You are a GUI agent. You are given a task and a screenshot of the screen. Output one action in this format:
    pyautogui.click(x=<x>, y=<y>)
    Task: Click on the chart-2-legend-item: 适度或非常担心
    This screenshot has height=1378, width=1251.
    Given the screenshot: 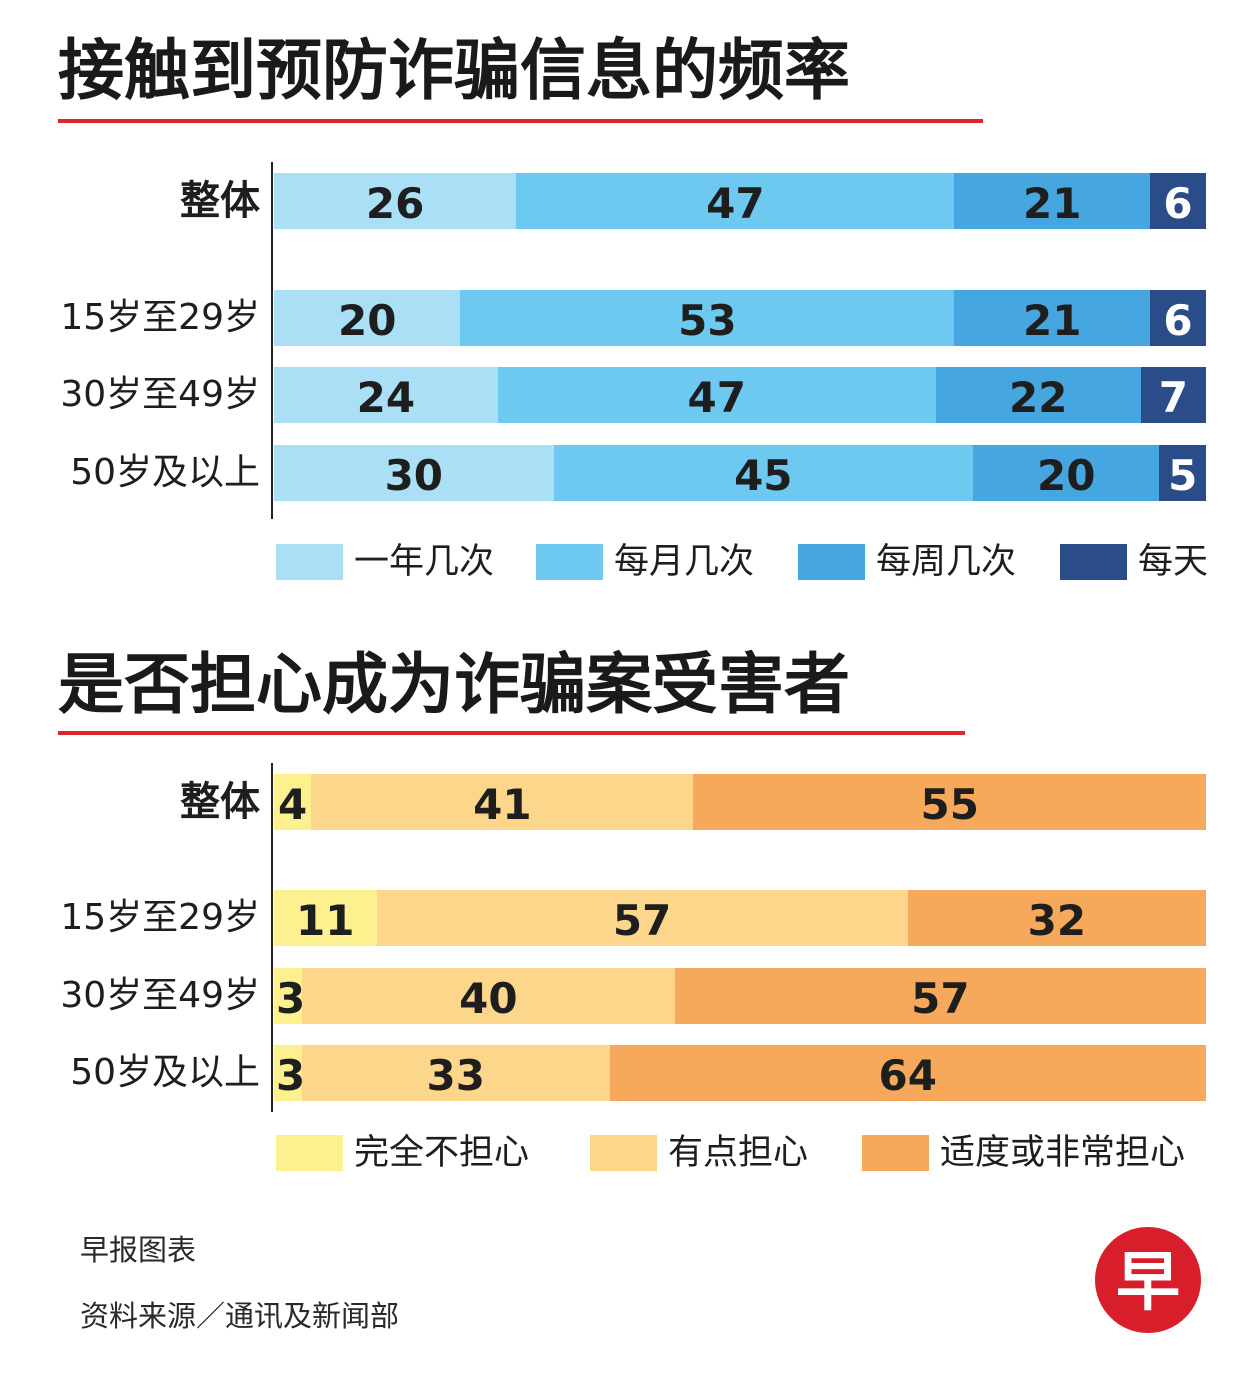 What is the action you would take?
    pyautogui.click(x=1023, y=1153)
    